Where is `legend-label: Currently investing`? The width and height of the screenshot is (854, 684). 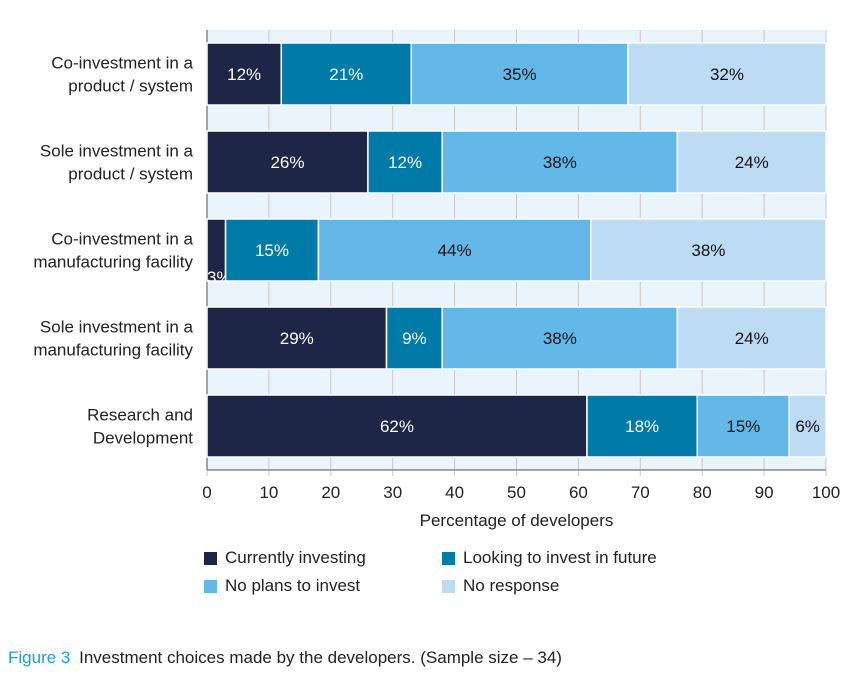
legend-label: Currently investing is located at coordinates (295, 557).